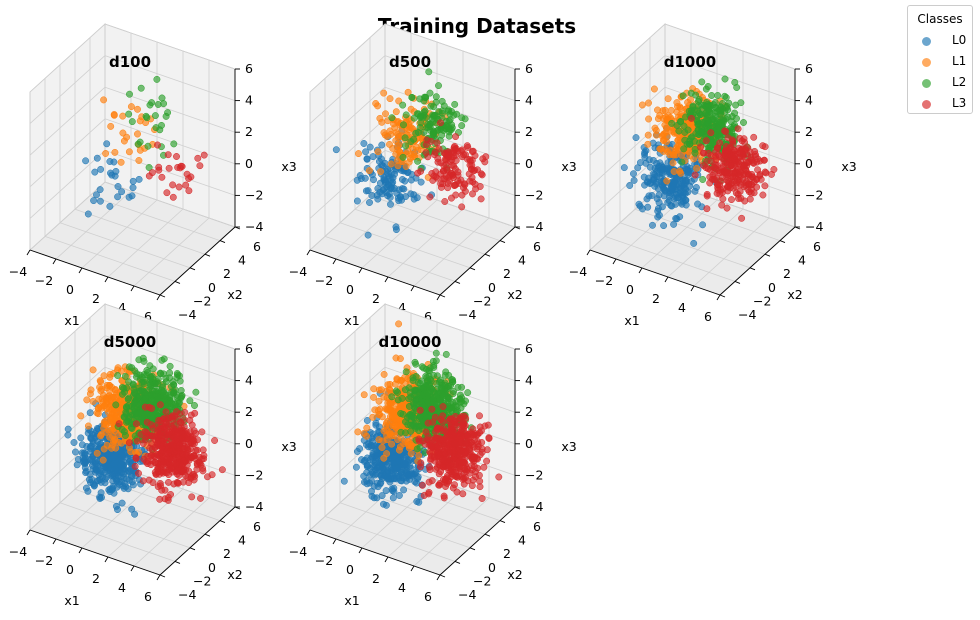  Describe the element at coordinates (130, 62) in the screenshot. I see `subplot-title: d100` at that location.